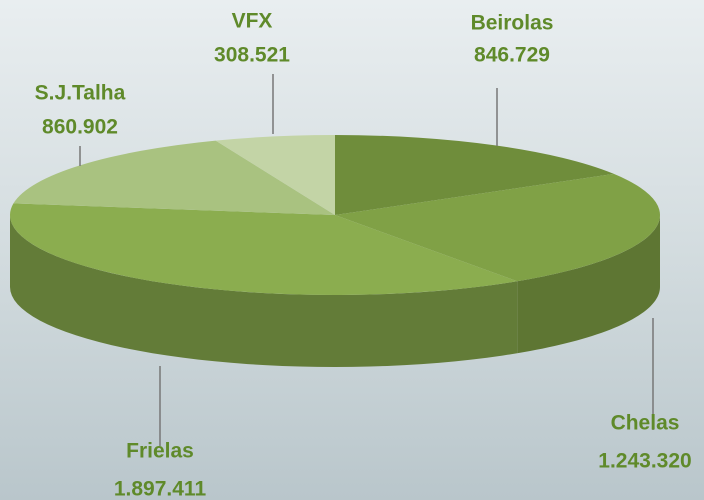 The width and height of the screenshot is (704, 500). I want to click on pie-side, so click(588, 284).